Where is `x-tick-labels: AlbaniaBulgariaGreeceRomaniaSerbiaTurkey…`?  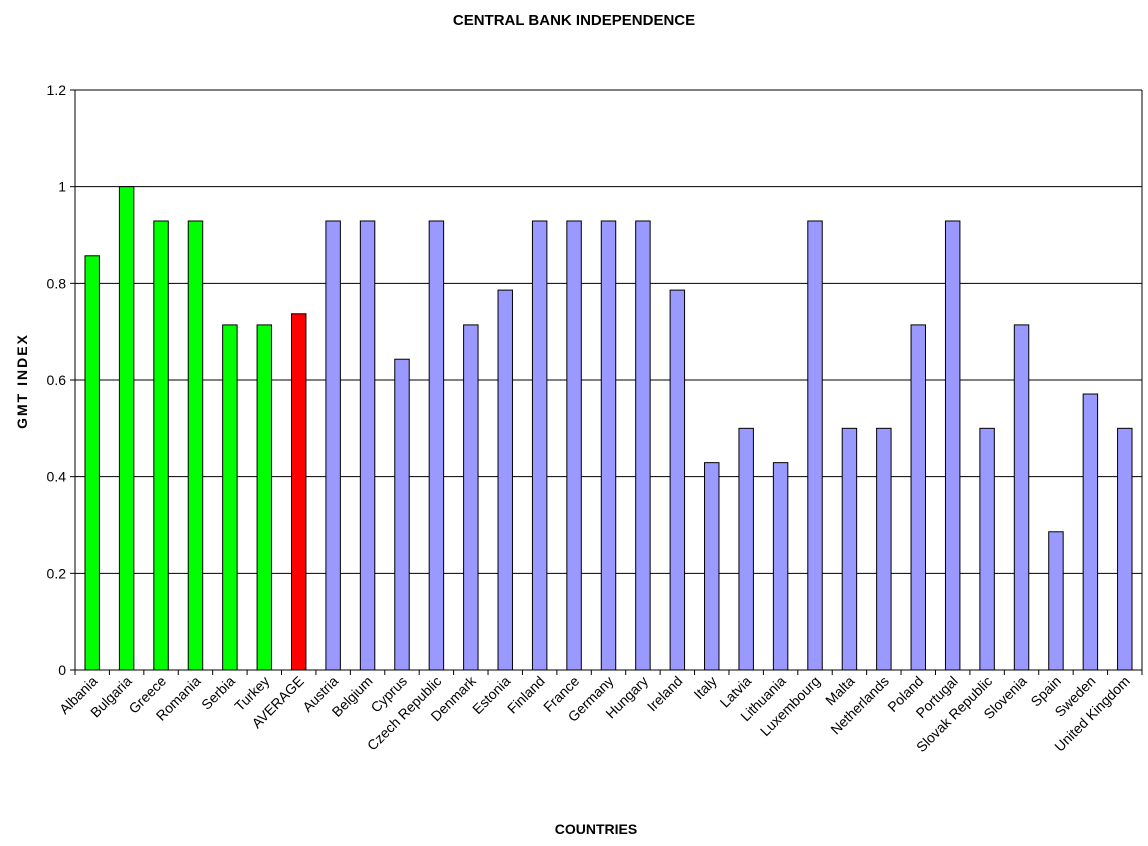 x-tick-labels: AlbaniaBulgariaGreeceRomaniaSerbiaTurkey… is located at coordinates (594, 713).